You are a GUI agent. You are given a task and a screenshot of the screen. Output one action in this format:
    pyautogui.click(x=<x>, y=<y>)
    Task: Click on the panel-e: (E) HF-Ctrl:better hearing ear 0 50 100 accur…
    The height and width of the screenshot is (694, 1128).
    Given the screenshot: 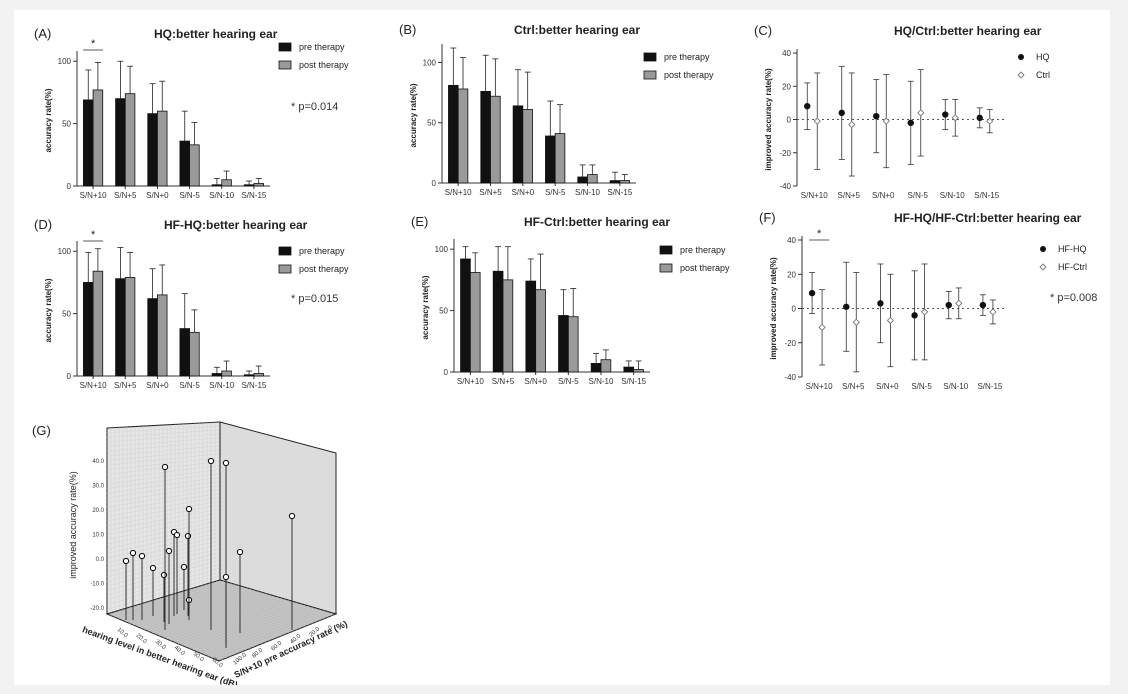 What is the action you would take?
    pyautogui.click(x=570, y=300)
    